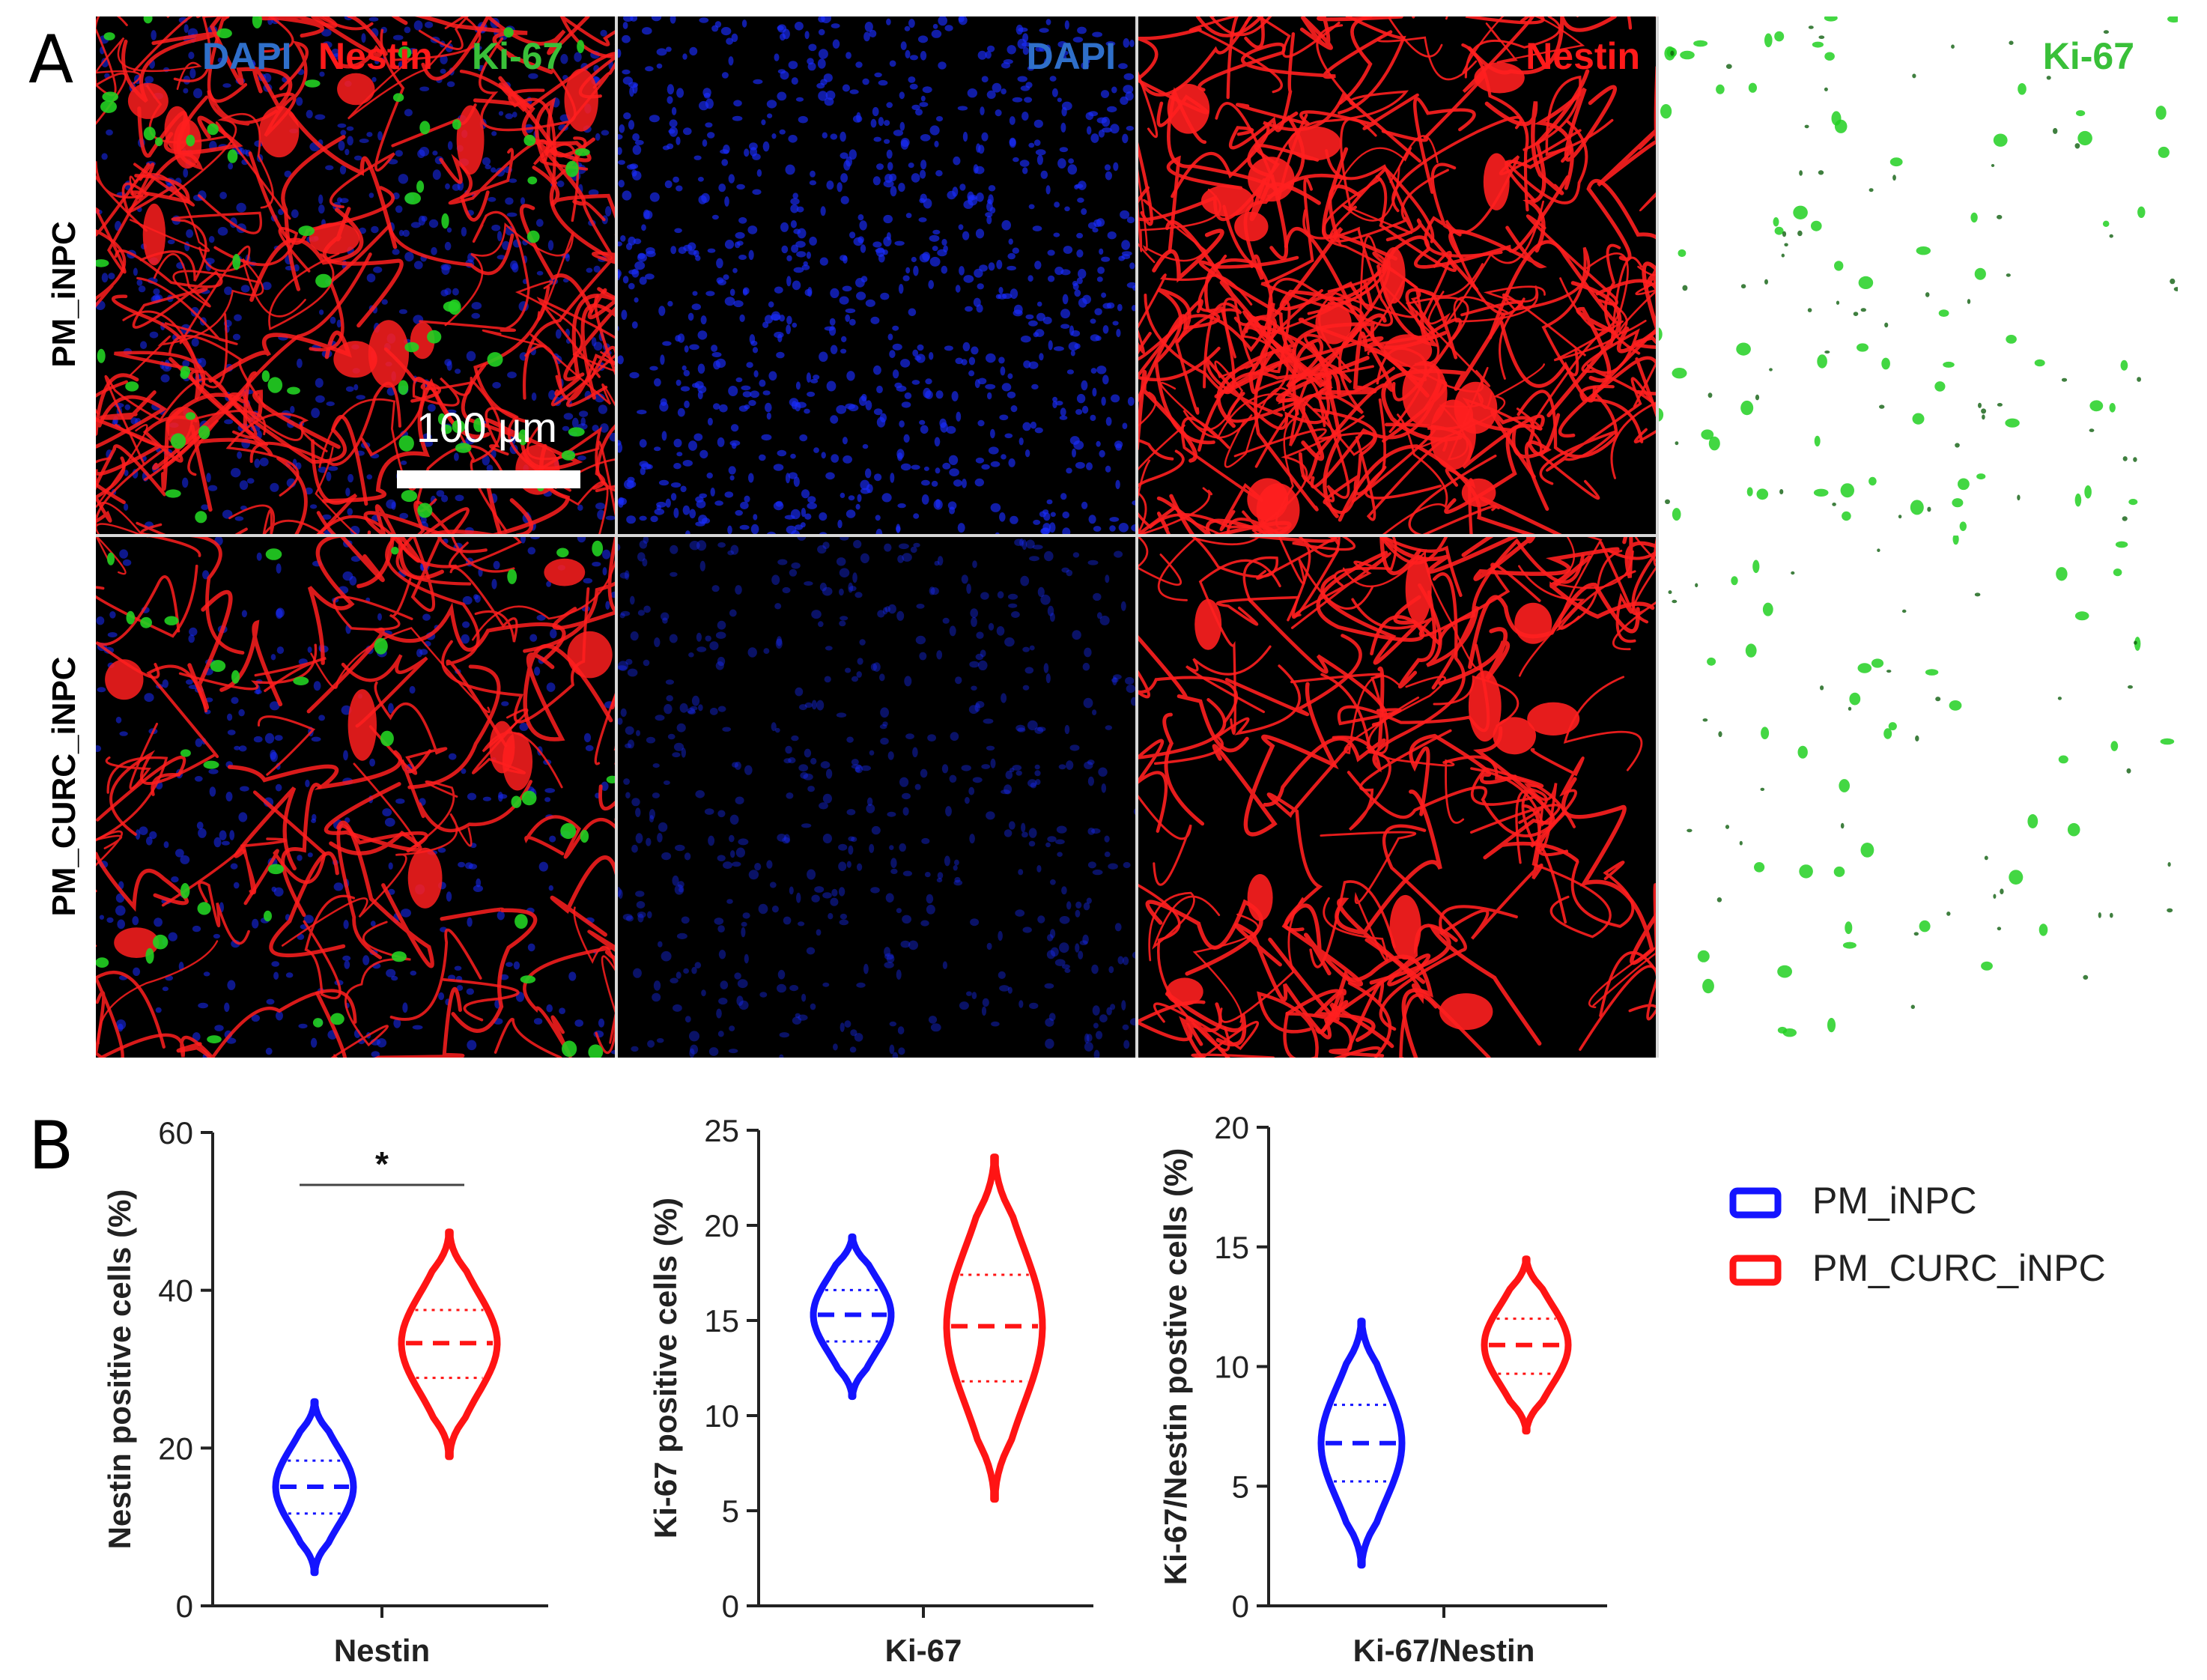  Describe the element at coordinates (665, 1368) in the screenshot. I see `y-axis-label: Ki-67 positive cells (%)` at that location.